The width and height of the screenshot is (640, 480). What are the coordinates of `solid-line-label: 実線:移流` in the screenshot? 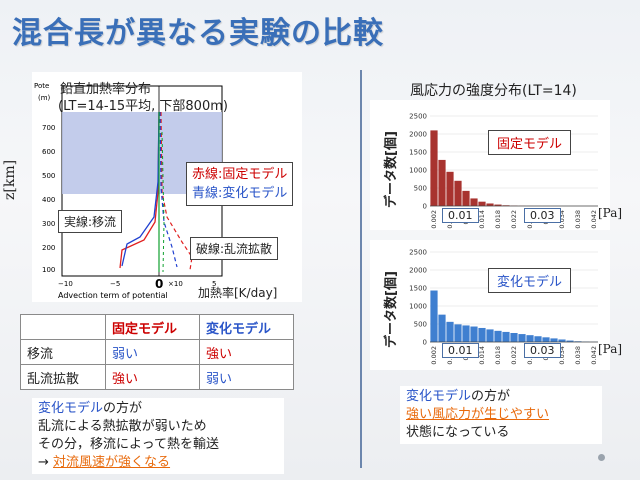 It's located at (90, 221).